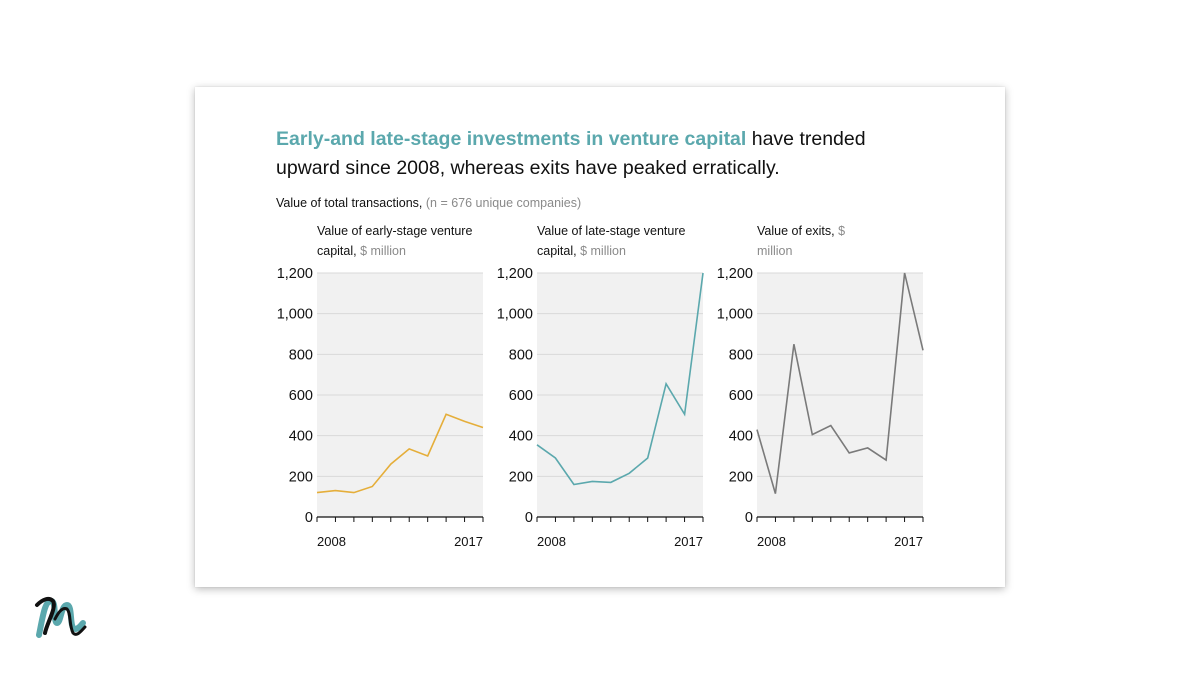 This screenshot has width=1200, height=675. I want to click on exits-x-tick-label-start: 2008, so click(771, 541).